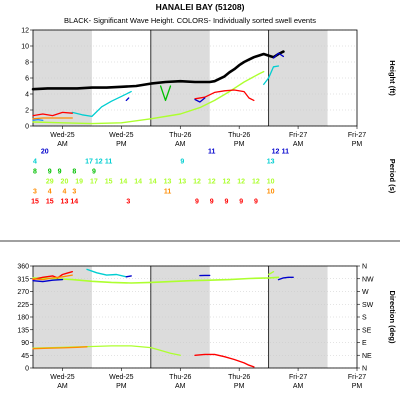  Describe the element at coordinates (23, 279) in the screenshot. I see `y-tick-label: 315` at that location.